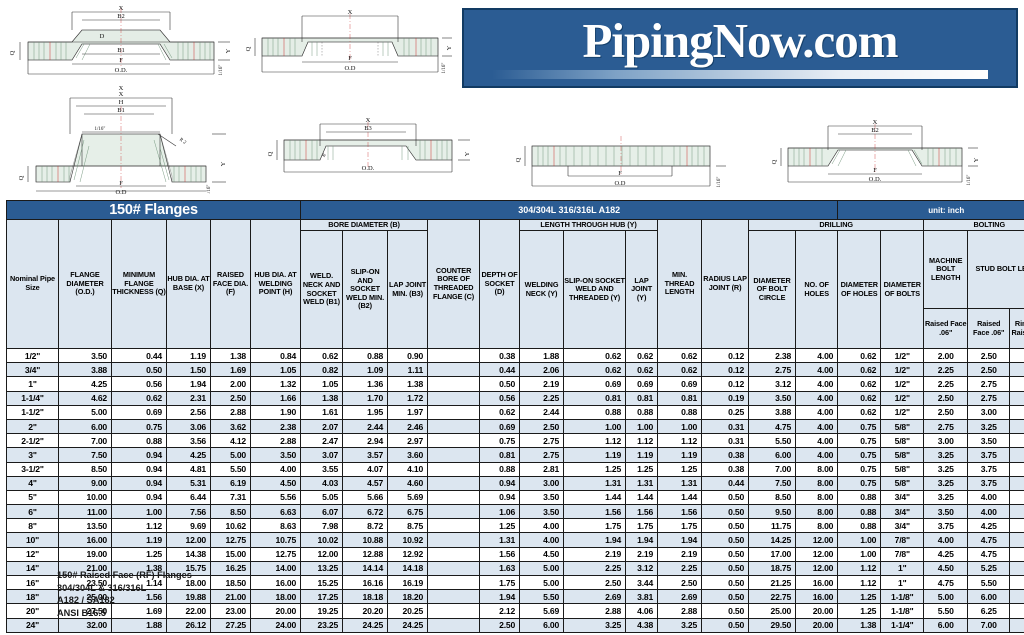 The height and width of the screenshot is (635, 1024). I want to click on col-lth-lap-joint: LAP JOINT (Y), so click(642, 289).